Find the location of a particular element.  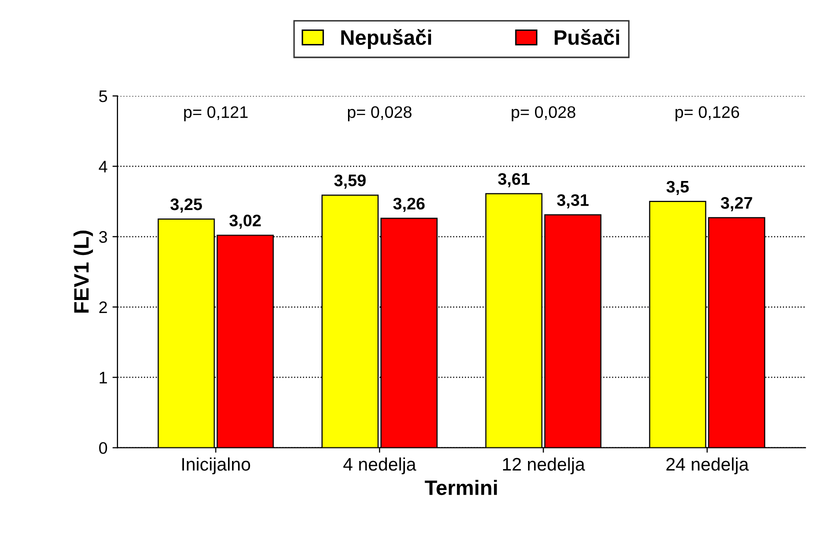

legend-label: Nepušači is located at coordinates (386, 39).